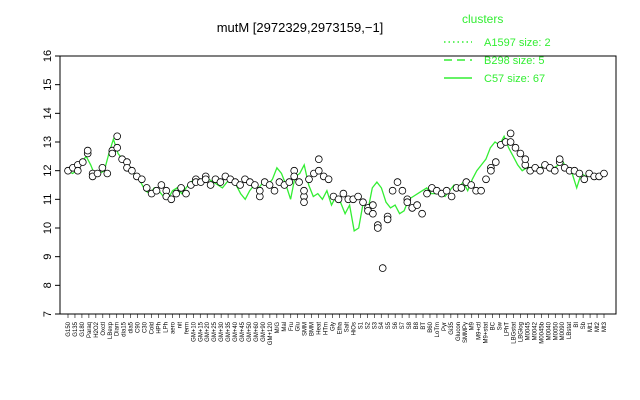  What do you see at coordinates (48, 85) in the screenshot?
I see `y-tick-label: 15` at bounding box center [48, 85].